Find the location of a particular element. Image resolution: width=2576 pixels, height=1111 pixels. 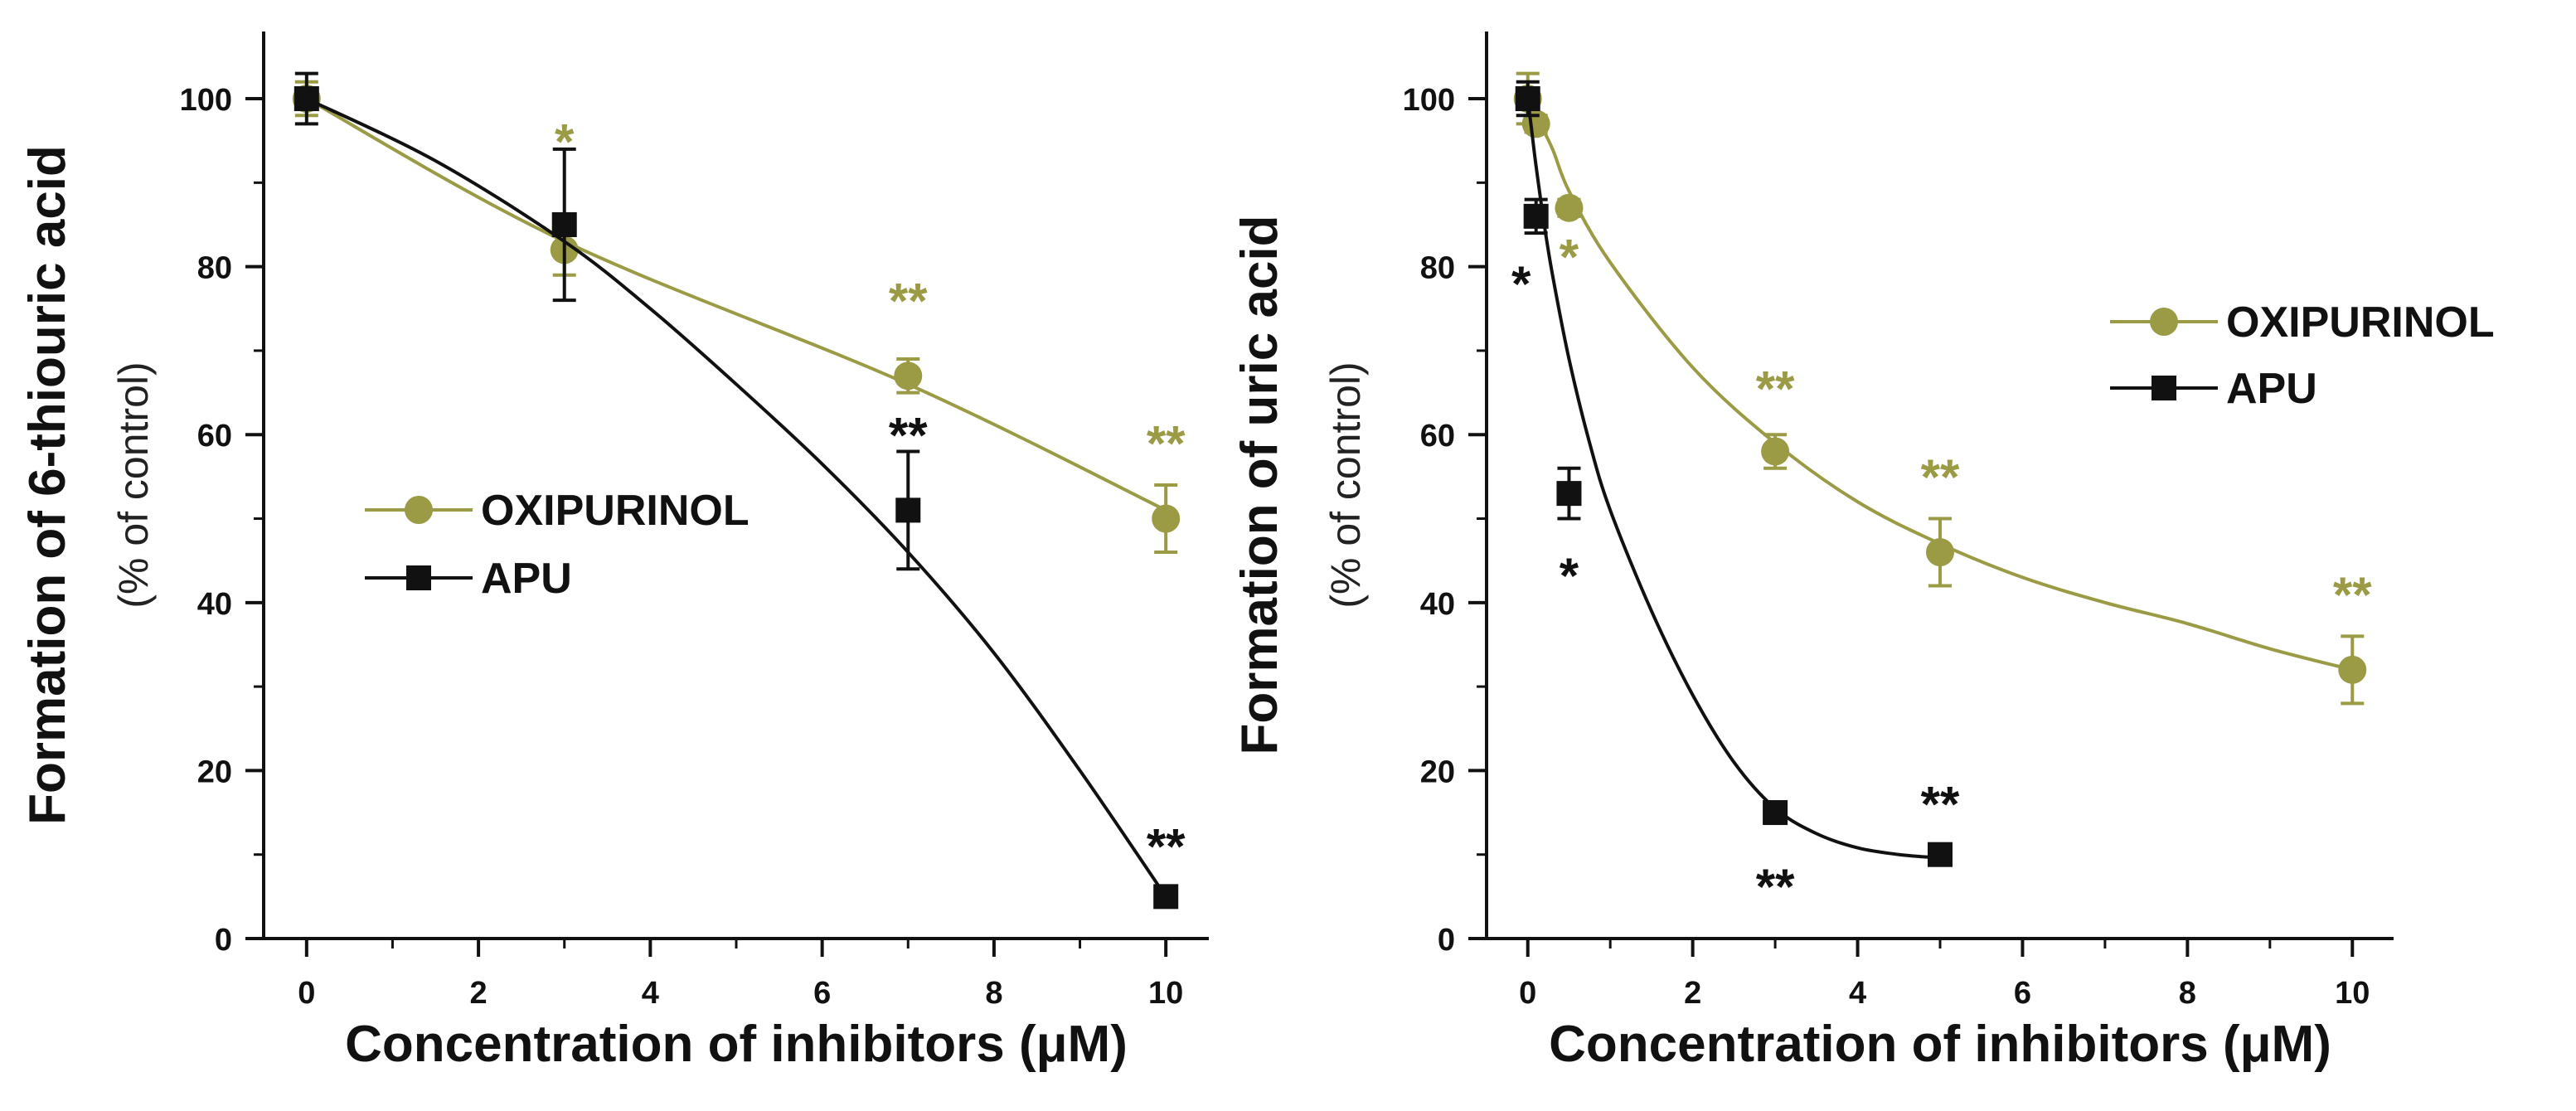

y-axis-title: Formation of 6-thiouric acid is located at coordinates (47, 485).